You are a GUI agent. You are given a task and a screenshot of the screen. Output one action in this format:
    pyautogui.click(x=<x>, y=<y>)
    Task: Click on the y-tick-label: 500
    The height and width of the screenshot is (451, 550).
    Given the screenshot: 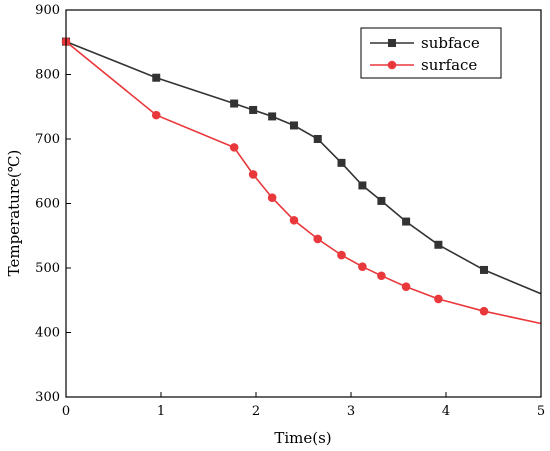 What is the action you would take?
    pyautogui.click(x=47, y=268)
    